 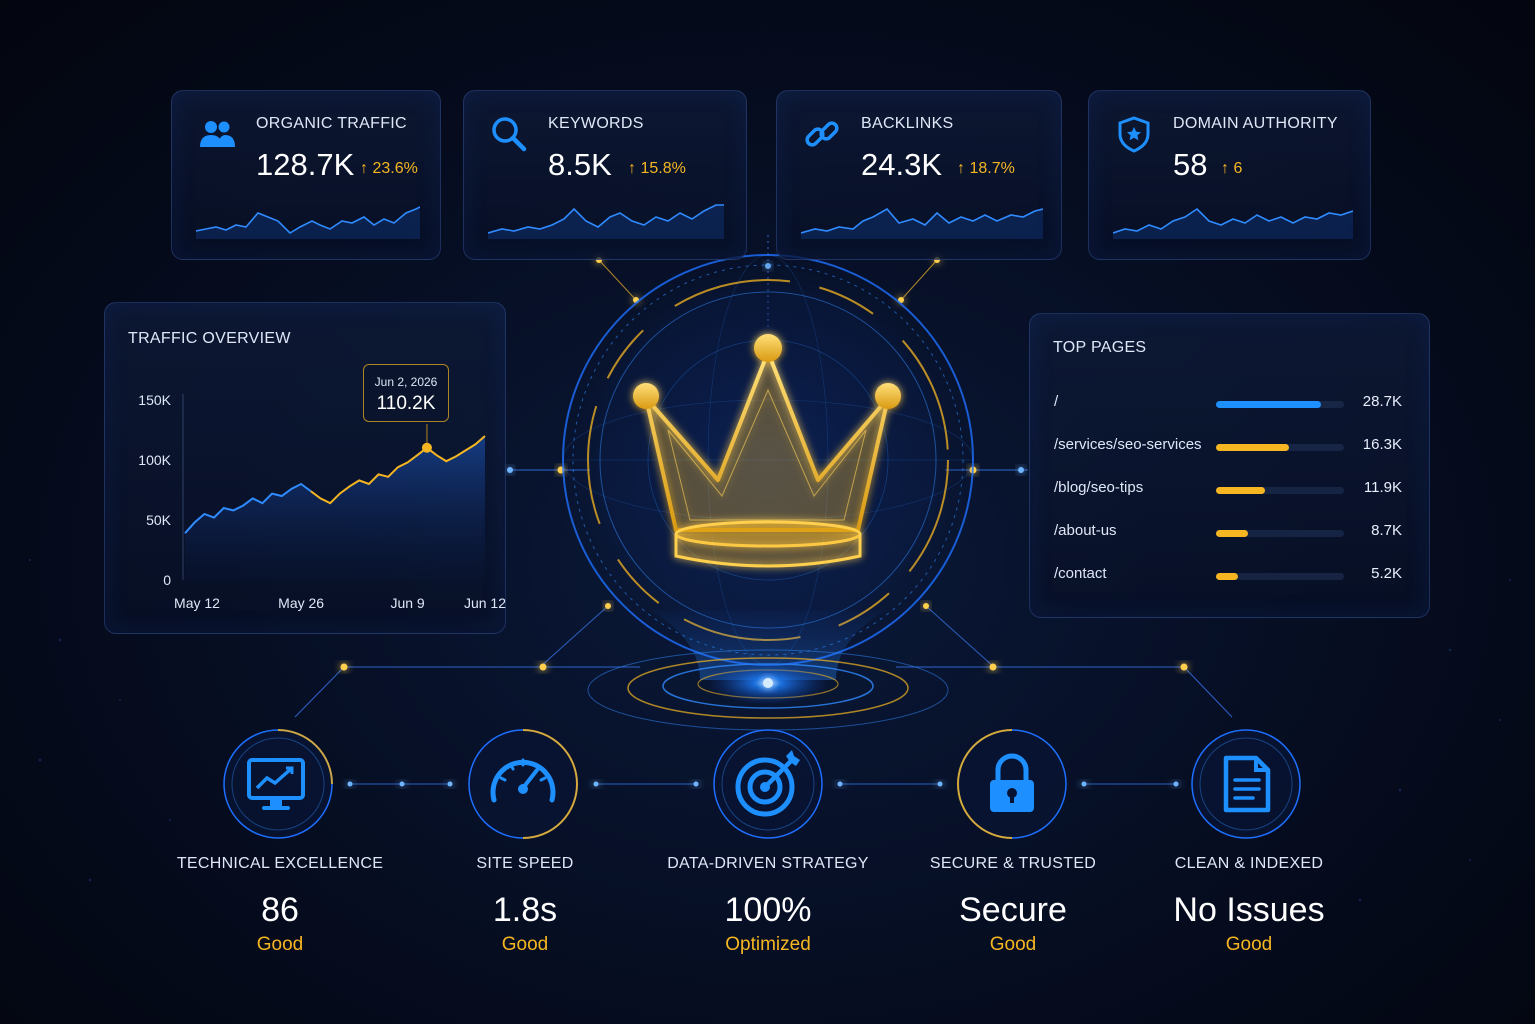 I want to click on page-path: /blog/seo-tips, so click(x=1099, y=487).